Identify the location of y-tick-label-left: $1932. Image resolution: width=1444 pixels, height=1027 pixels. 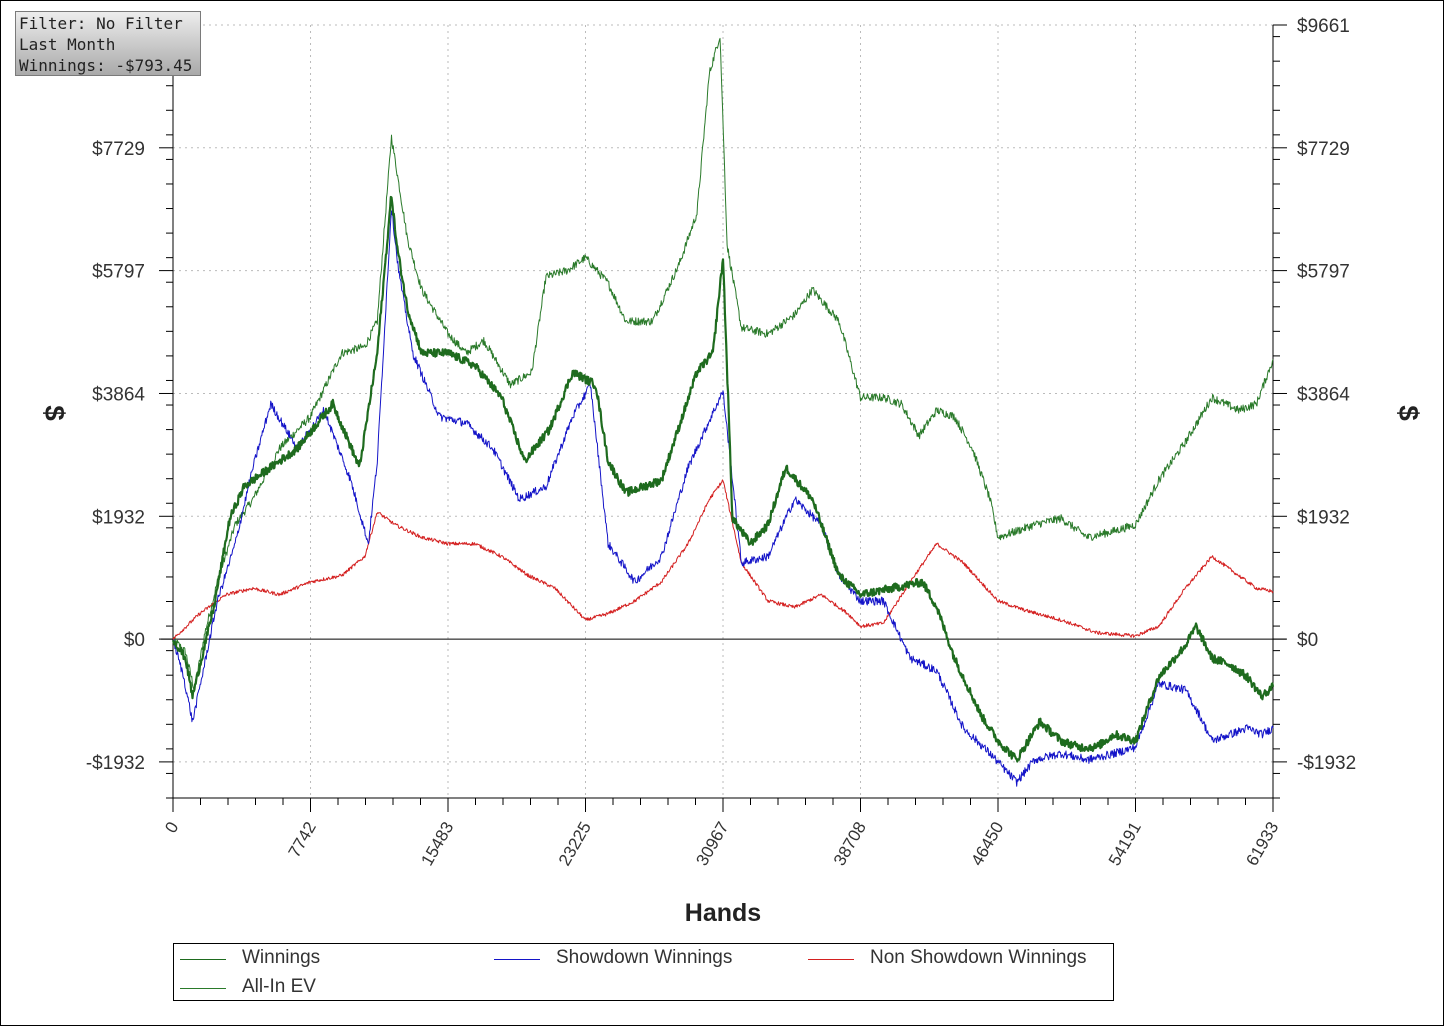
(118, 517).